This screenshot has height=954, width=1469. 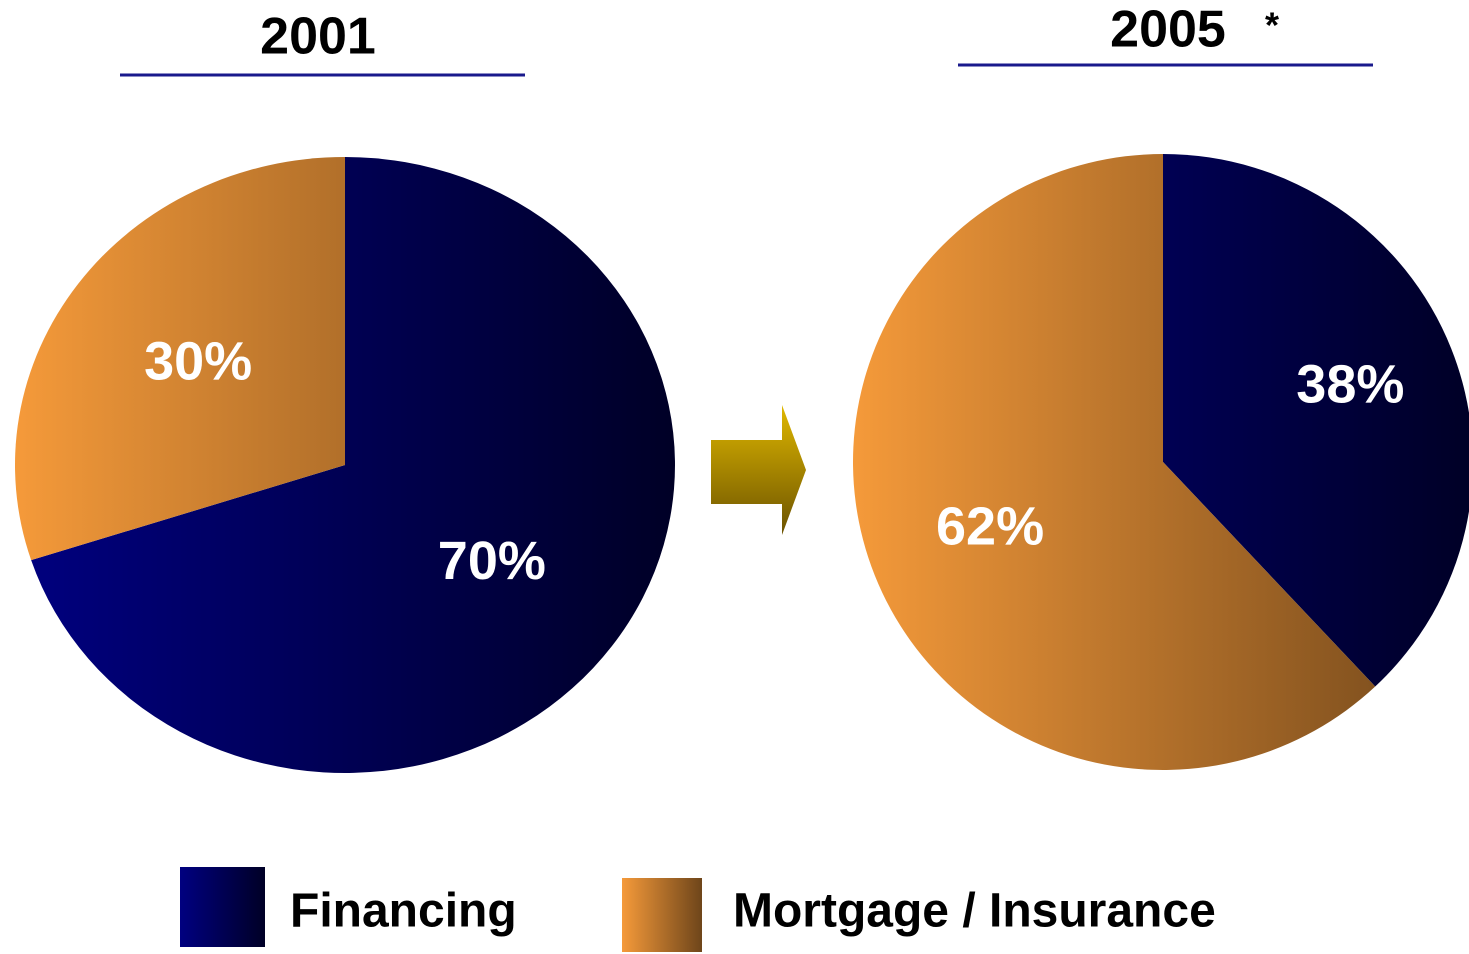 What do you see at coordinates (990, 526) in the screenshot?
I see `data-label: 62%` at bounding box center [990, 526].